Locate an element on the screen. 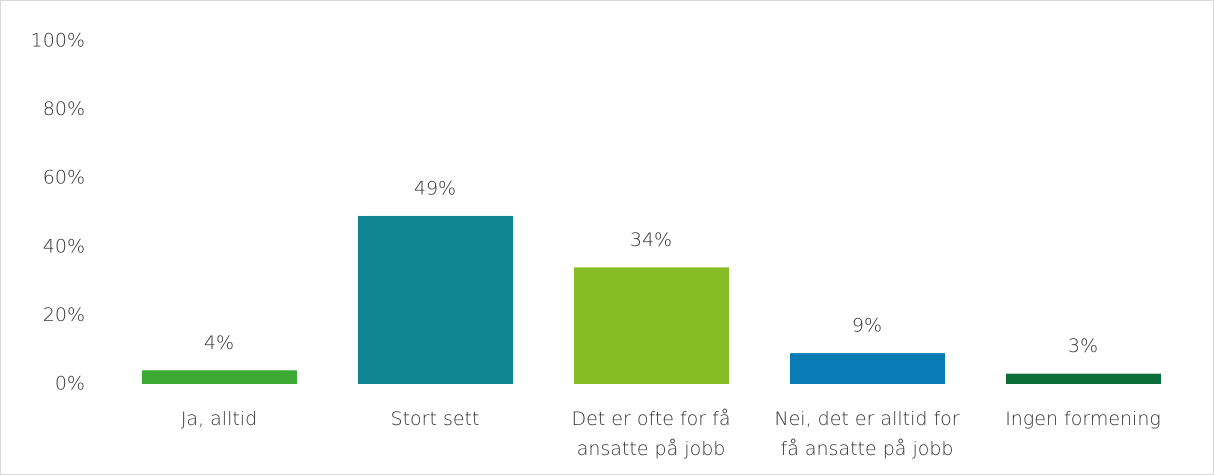 Image resolution: width=1214 pixels, height=475 pixels. x-tick-label: Ja, alltid is located at coordinates (219, 419).